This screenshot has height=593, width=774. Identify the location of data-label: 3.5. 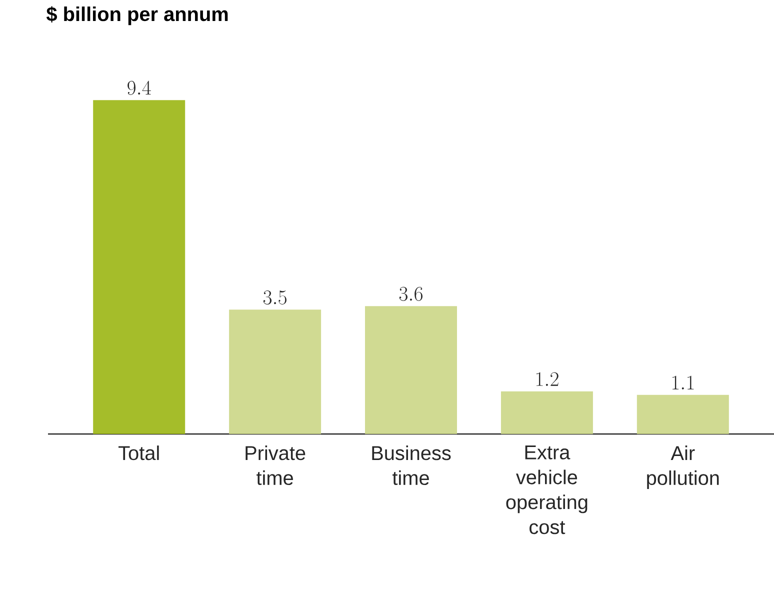
(274, 297).